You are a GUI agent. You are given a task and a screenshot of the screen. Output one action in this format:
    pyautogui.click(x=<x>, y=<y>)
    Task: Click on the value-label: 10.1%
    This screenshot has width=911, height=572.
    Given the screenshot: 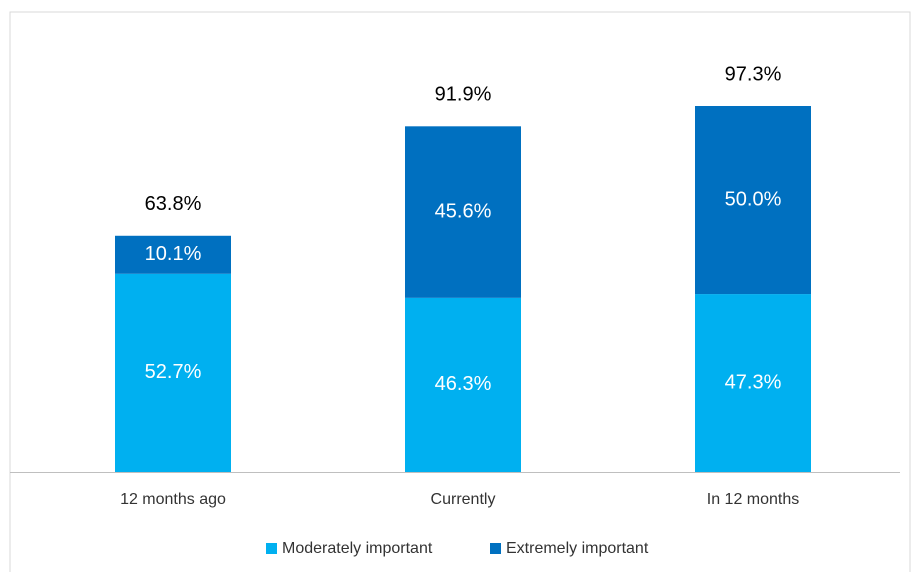 What is the action you would take?
    pyautogui.click(x=173, y=254)
    